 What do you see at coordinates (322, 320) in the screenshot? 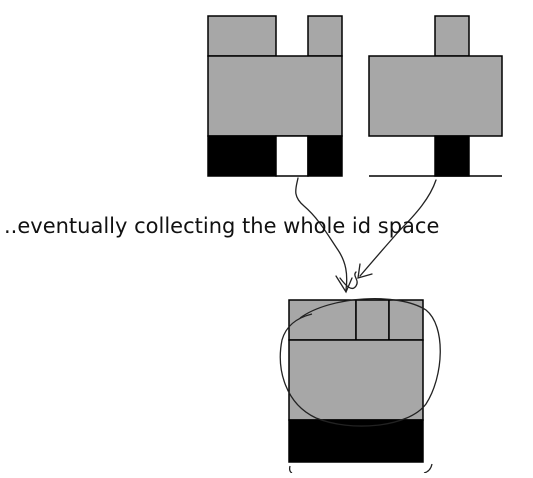
I see `merged-subblock-a` at bounding box center [322, 320].